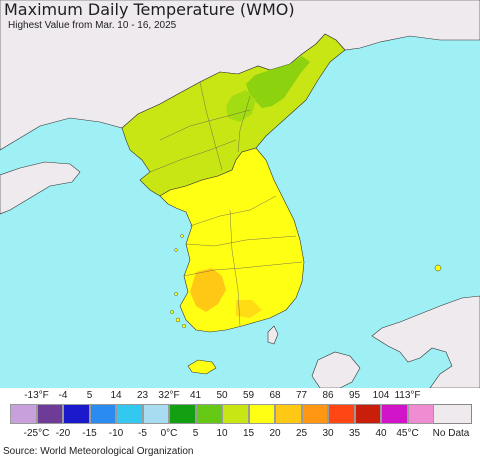 Image resolution: width=480 pixels, height=460 pixels. I want to click on legend-celsius-label: -15, so click(89, 433).